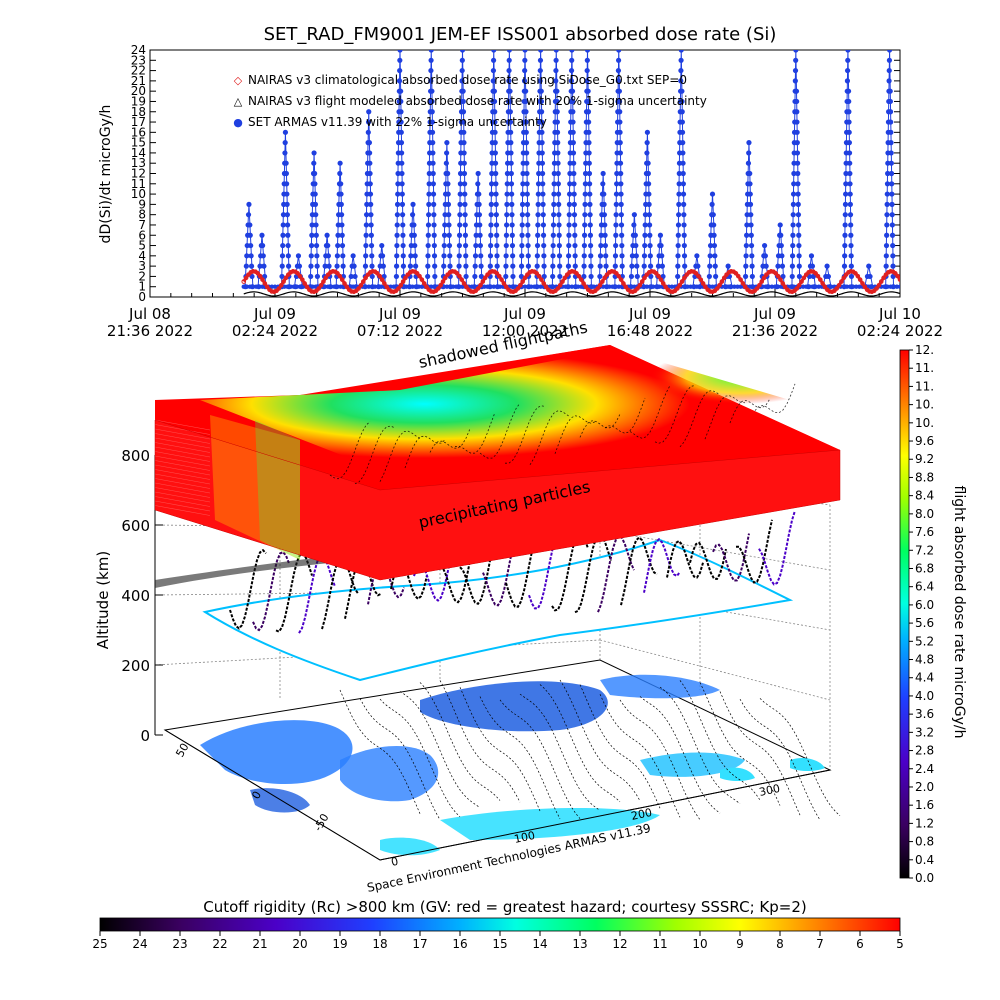 This screenshot has height=1000, width=1000. I want to click on longitude-axis, so click(605, 815).